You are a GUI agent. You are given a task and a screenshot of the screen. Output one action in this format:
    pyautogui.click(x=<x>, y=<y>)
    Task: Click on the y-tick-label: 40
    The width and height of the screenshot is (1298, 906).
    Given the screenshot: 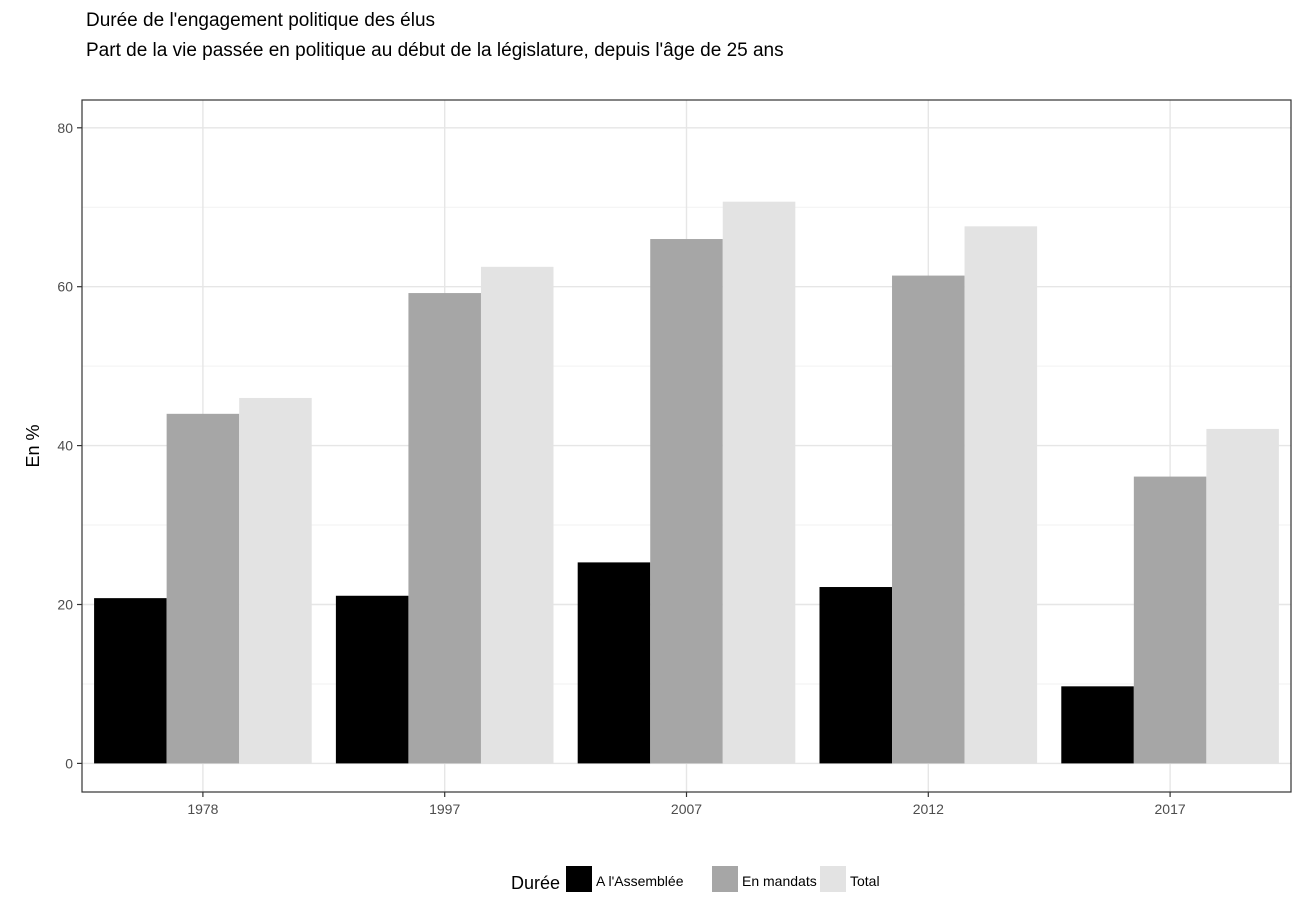 What is the action you would take?
    pyautogui.click(x=65, y=446)
    